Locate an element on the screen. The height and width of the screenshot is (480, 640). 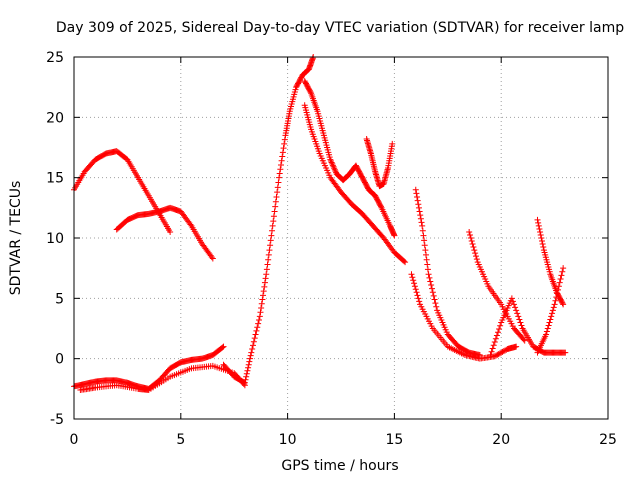
x-axis-label: GPS time / hours is located at coordinates (339, 466).